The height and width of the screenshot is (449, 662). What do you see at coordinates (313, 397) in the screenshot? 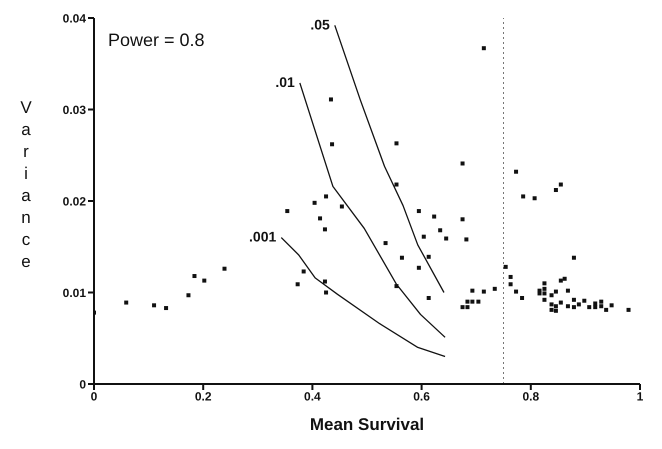
I see `x-tick-label: 0.4` at bounding box center [313, 397].